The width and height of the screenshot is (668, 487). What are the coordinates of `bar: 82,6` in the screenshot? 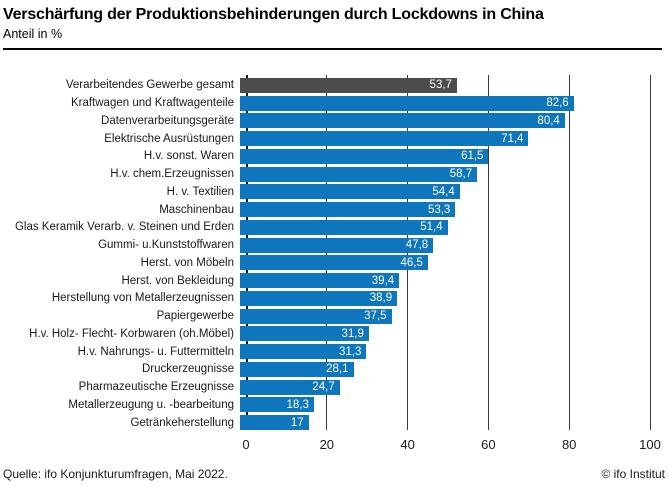 It's located at (407, 103).